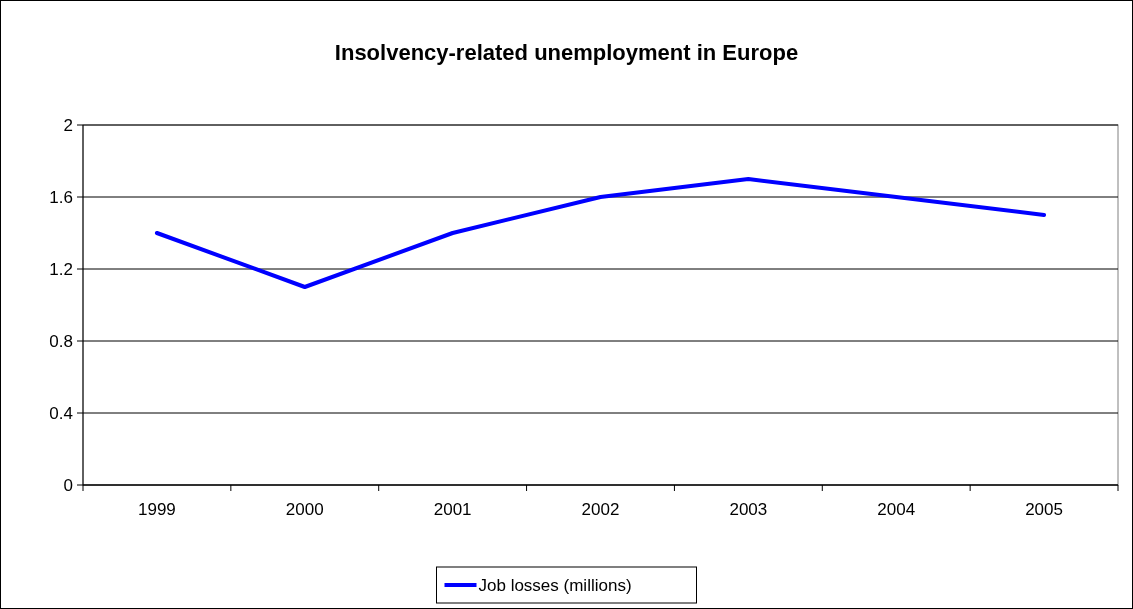 This screenshot has height=609, width=1133. What do you see at coordinates (1044, 509) in the screenshot?
I see `x-tick-label: 2005` at bounding box center [1044, 509].